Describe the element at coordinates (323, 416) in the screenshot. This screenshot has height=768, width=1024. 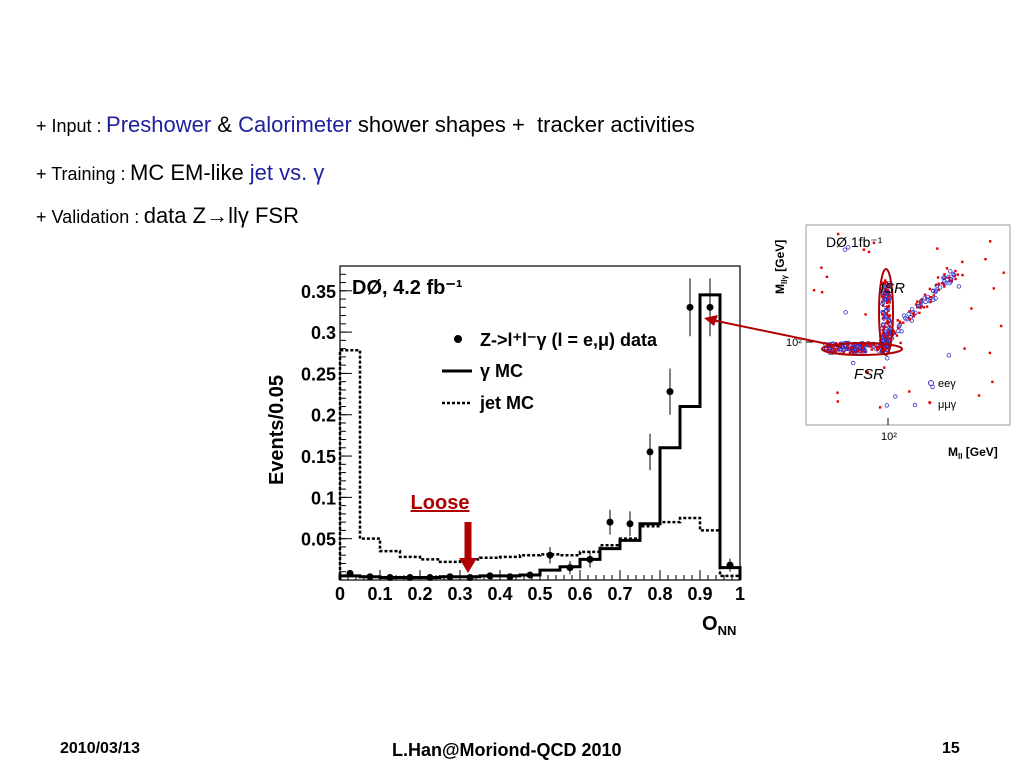
I see `y-tick-label: 0.2` at that location.